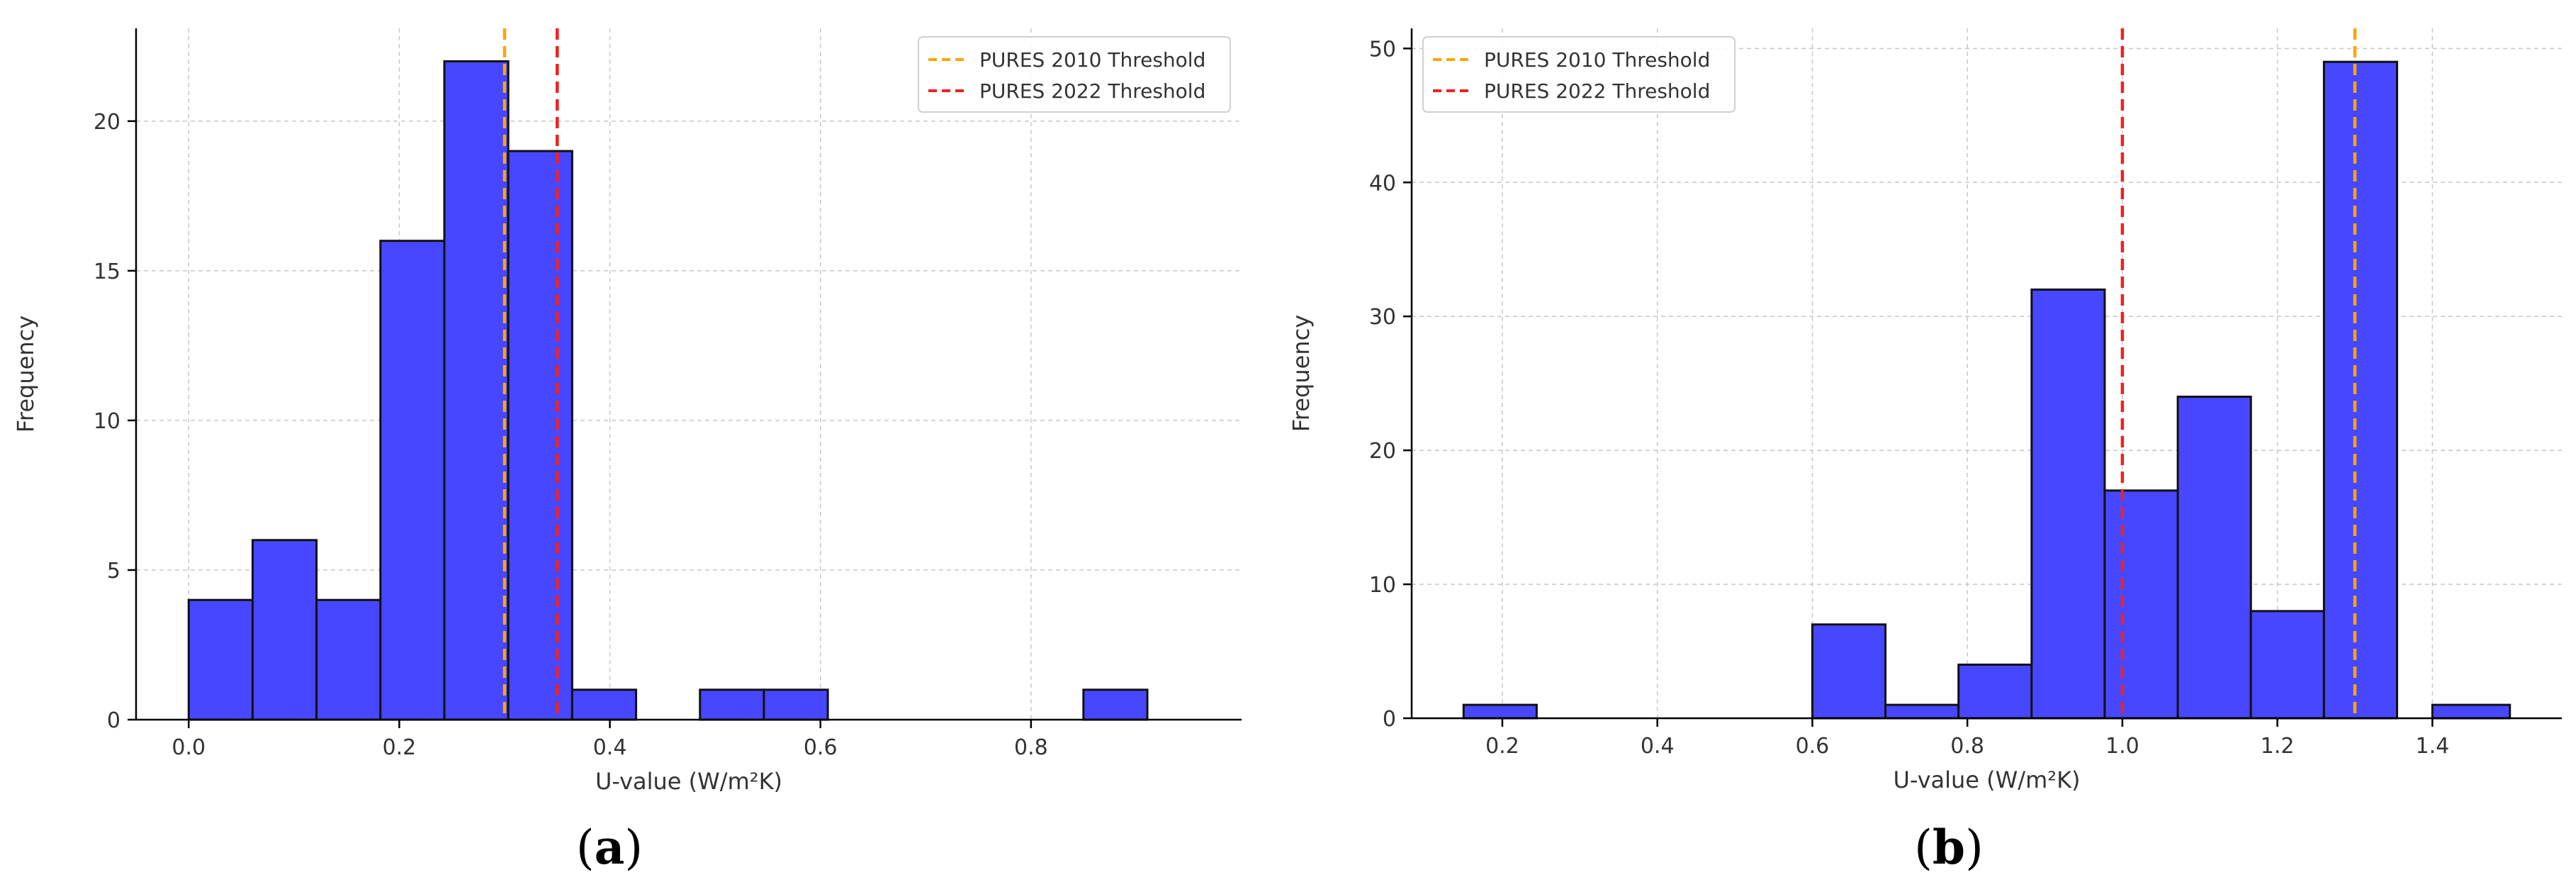 The width and height of the screenshot is (2576, 887). Describe the element at coordinates (2122, 746) in the screenshot. I see `x-tick-label: 1.0` at that location.